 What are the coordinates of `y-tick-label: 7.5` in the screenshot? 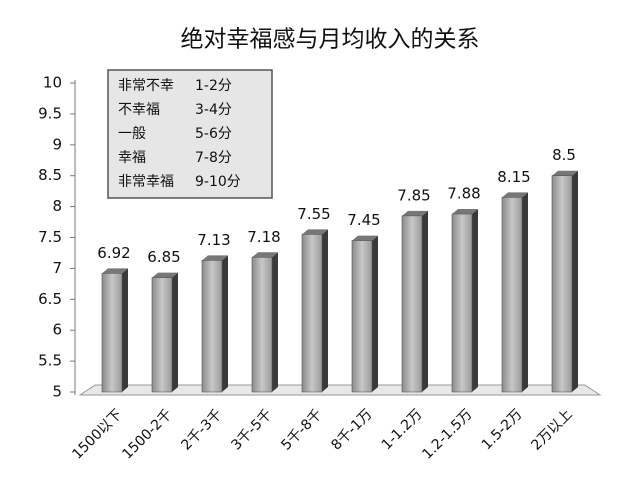 It's located at (50, 237).